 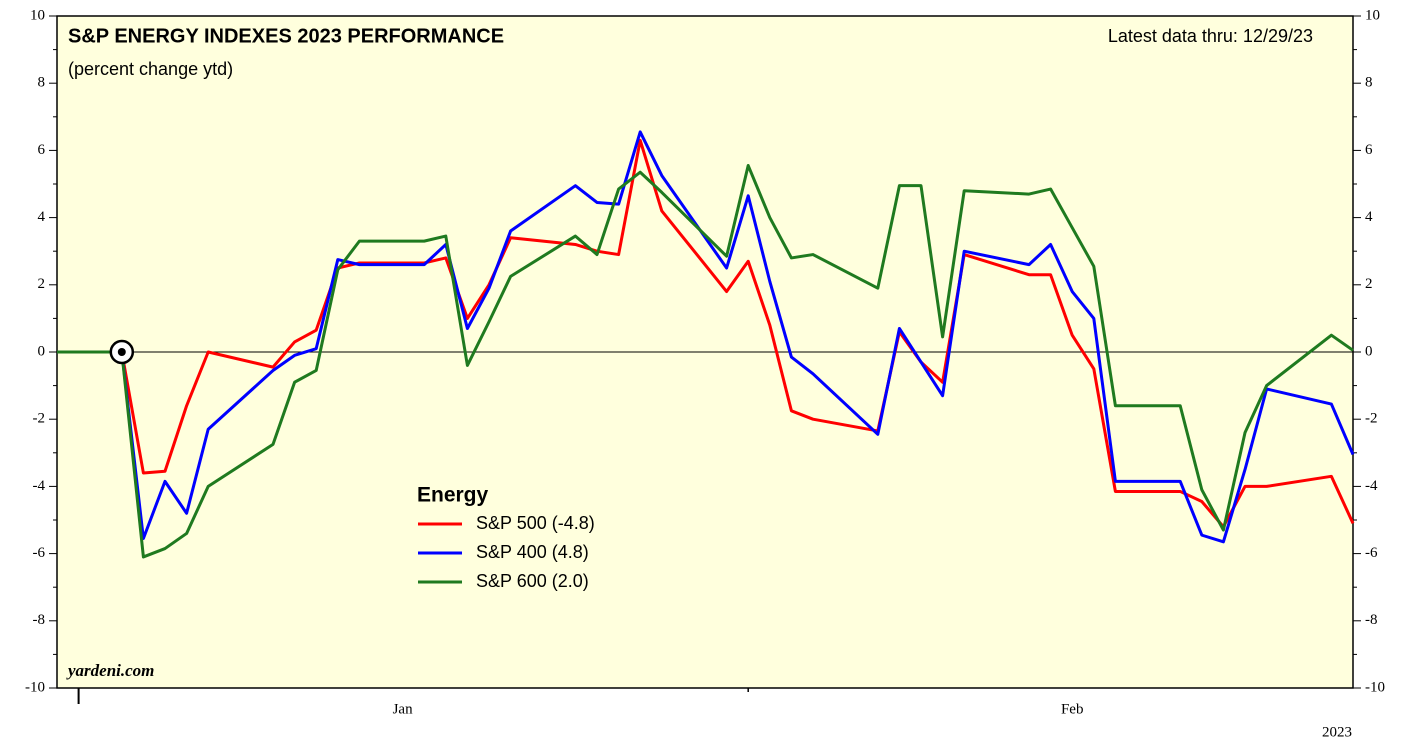 I want to click on y2-tick-label: 6, so click(x=1369, y=150).